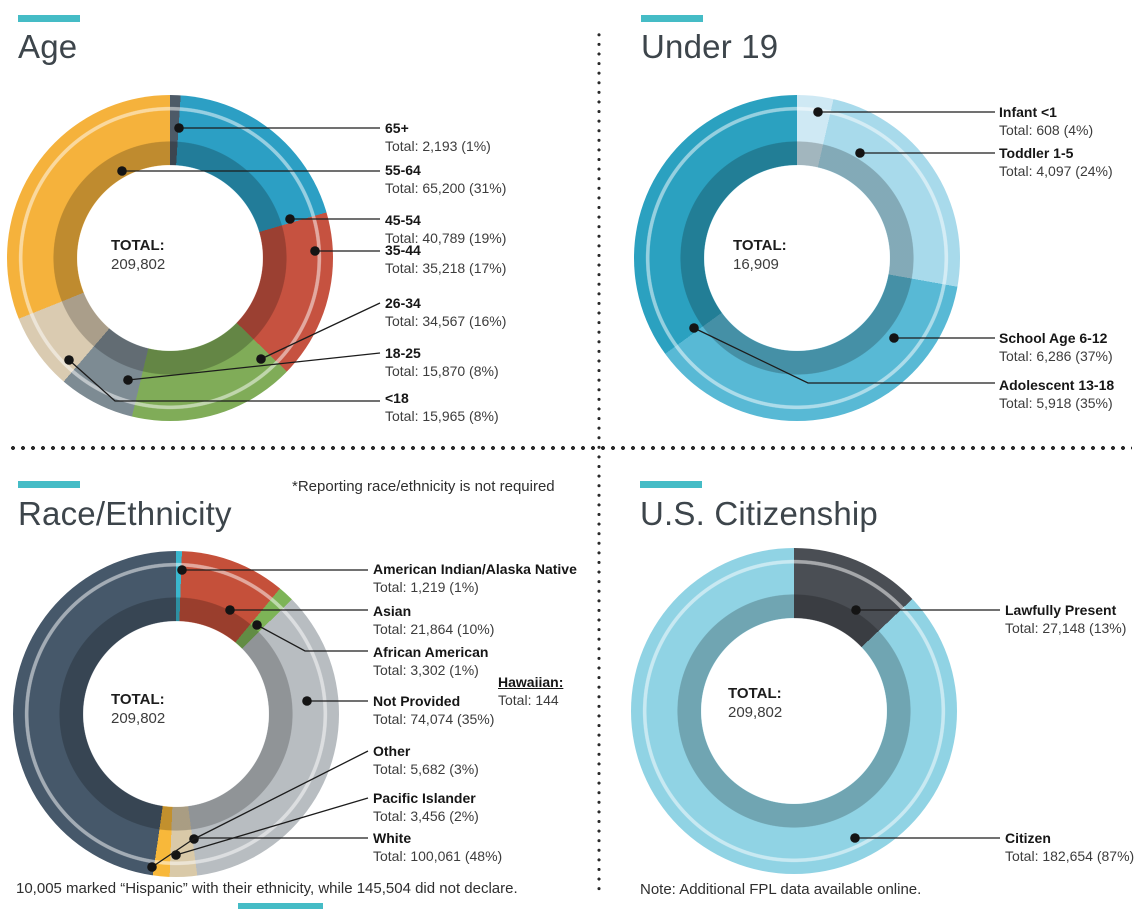  What do you see at coordinates (1070, 847) in the screenshot?
I see `callout-citizen: Citizen Total: 182,654 (87%)` at bounding box center [1070, 847].